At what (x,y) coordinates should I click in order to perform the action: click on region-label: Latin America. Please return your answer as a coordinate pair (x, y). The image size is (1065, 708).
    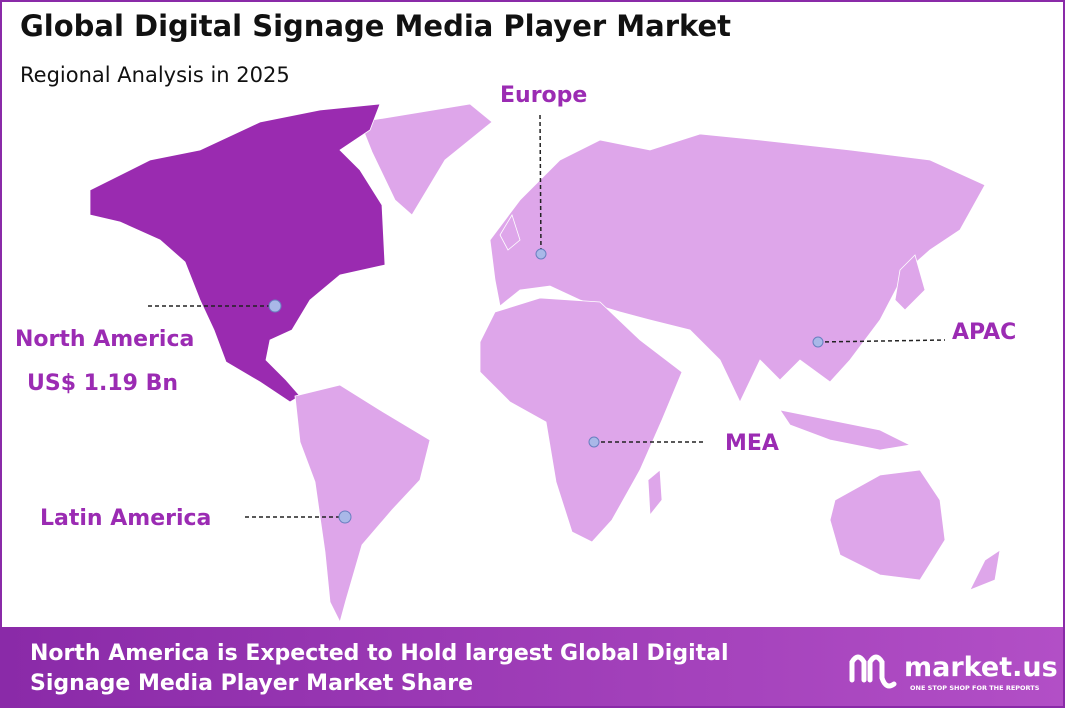
    Looking at the image, I should click on (125, 518).